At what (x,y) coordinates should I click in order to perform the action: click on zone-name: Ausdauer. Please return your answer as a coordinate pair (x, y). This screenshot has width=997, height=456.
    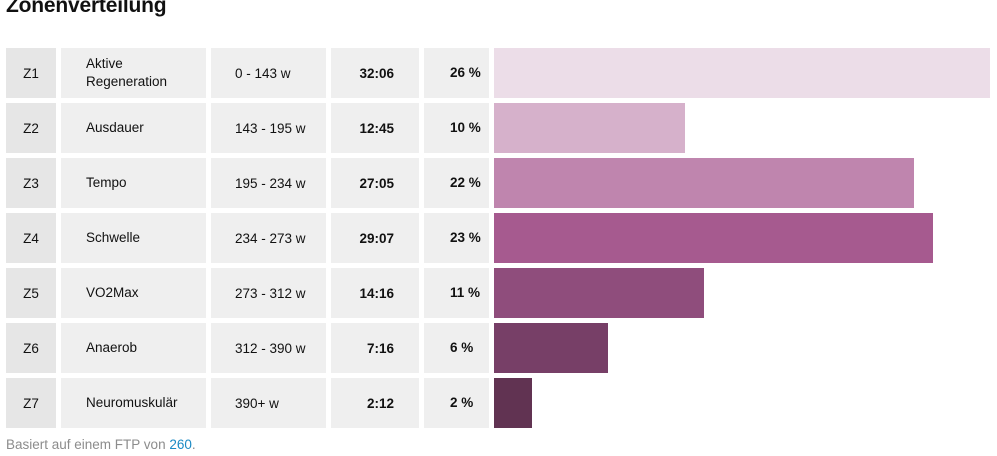
    Looking at the image, I should click on (133, 128).